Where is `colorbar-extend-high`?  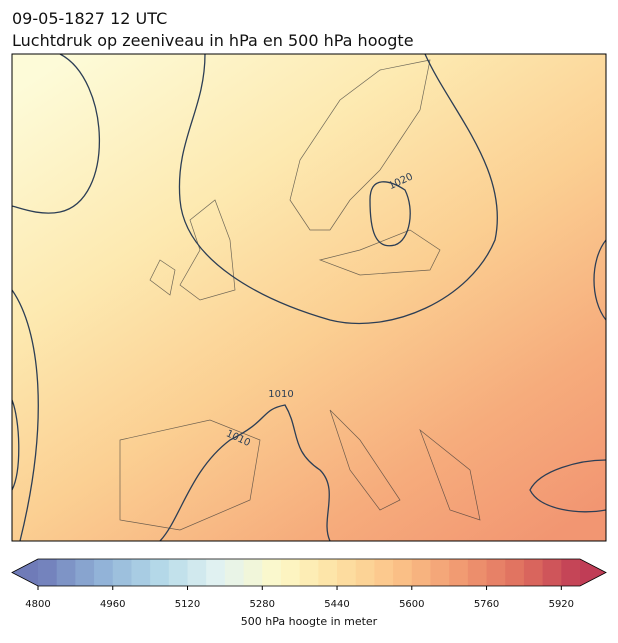
colorbar-extend-high is located at coordinates (593, 572).